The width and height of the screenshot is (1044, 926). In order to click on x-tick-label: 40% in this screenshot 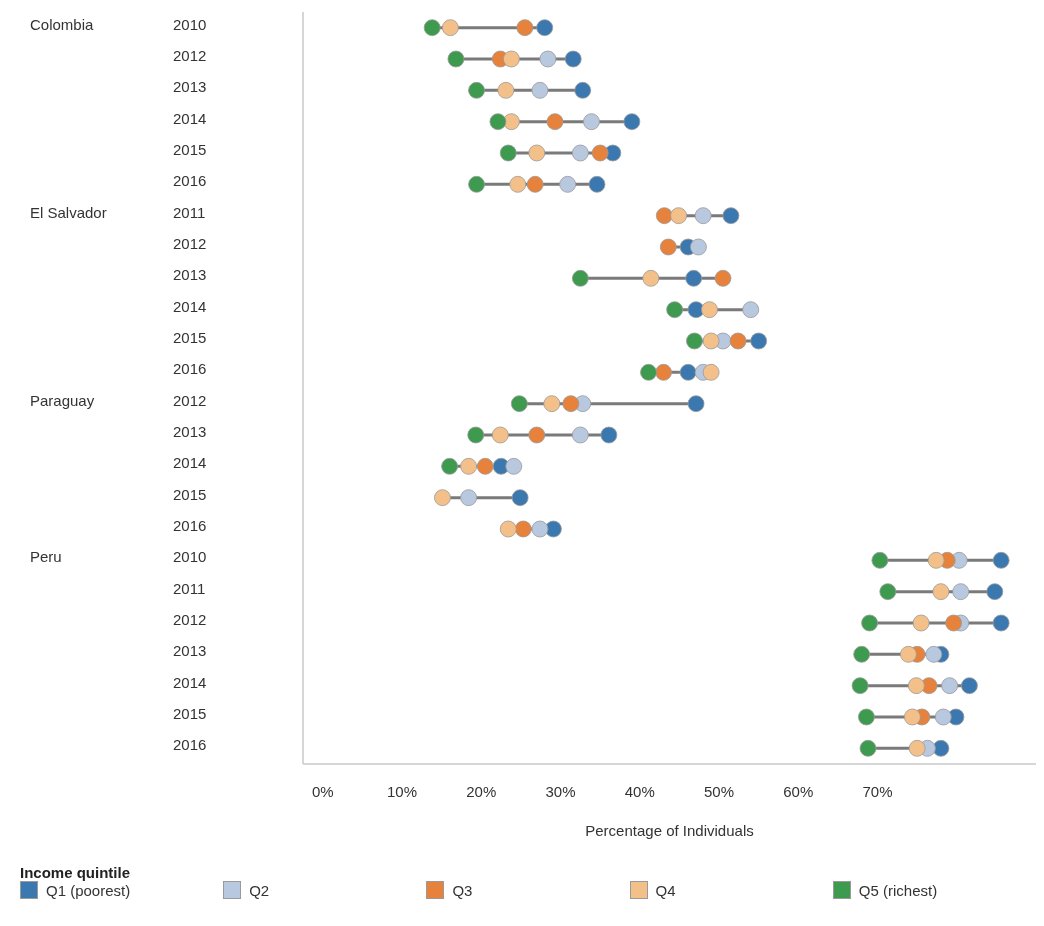, I will do `click(639, 791)`.